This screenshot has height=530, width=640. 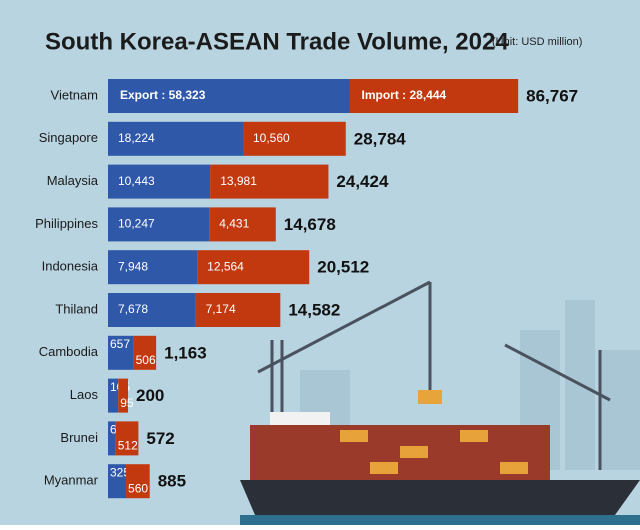 I want to click on value-label: 657, so click(x=120, y=344).